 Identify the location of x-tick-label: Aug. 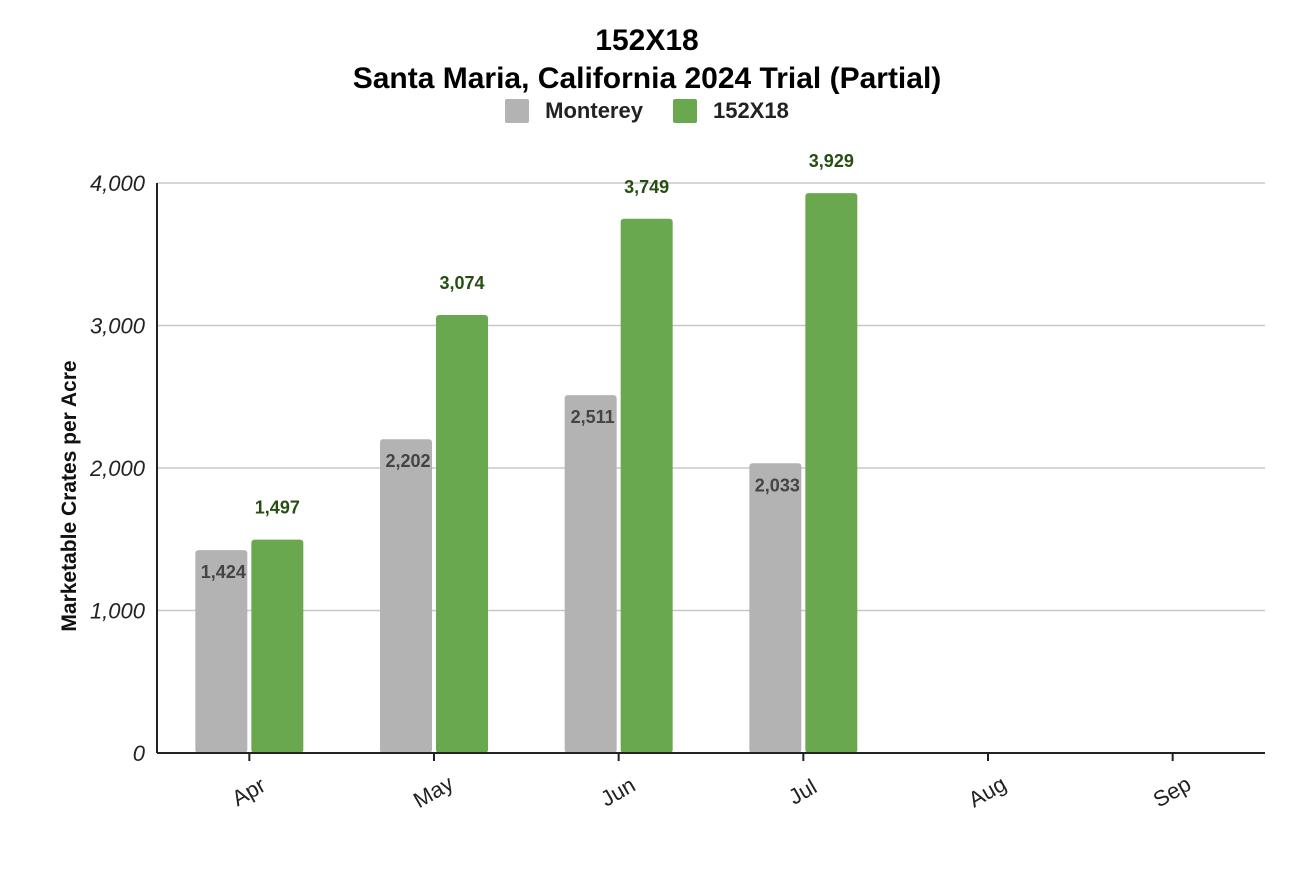
(987, 791).